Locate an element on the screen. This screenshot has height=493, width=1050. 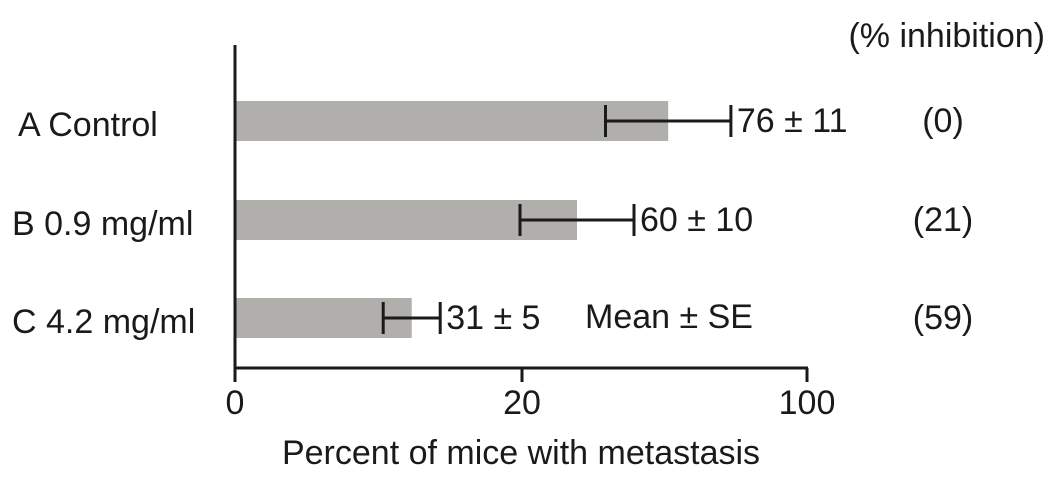
x-tick-label-2: 100 is located at coordinates (807, 403).